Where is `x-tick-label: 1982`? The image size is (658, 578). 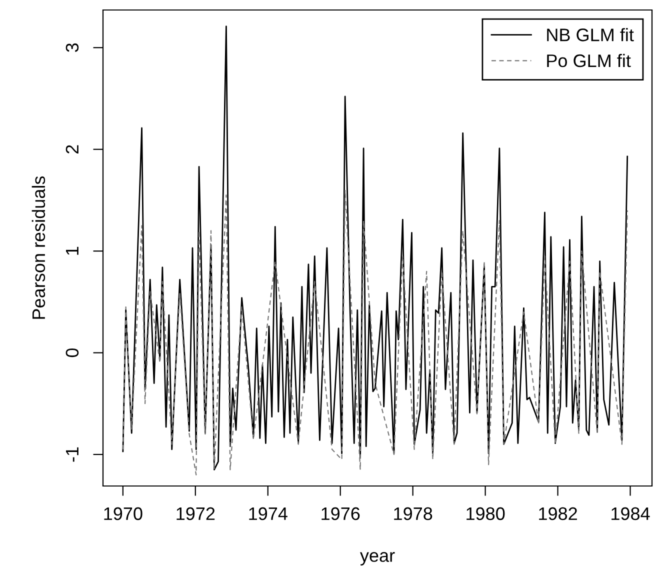
x-tick-label: 1982 is located at coordinates (558, 513).